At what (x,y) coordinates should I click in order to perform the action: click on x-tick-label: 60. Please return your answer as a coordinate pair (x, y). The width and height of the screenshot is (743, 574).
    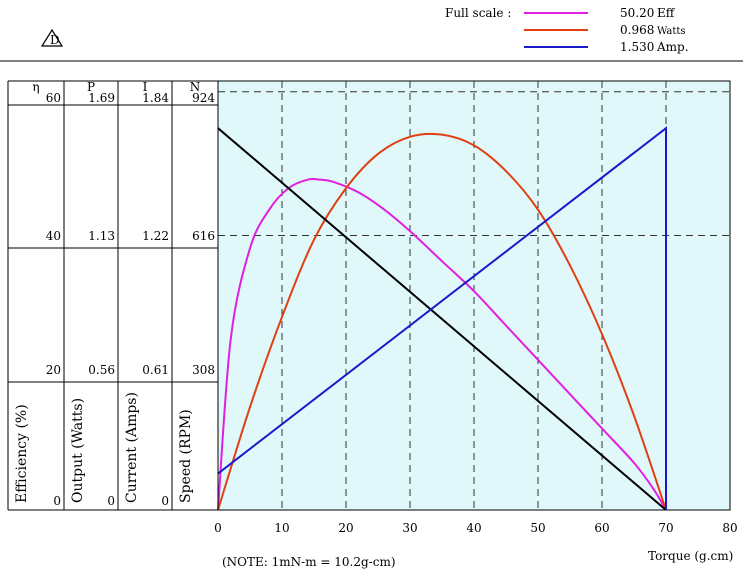
    Looking at the image, I should click on (601, 528).